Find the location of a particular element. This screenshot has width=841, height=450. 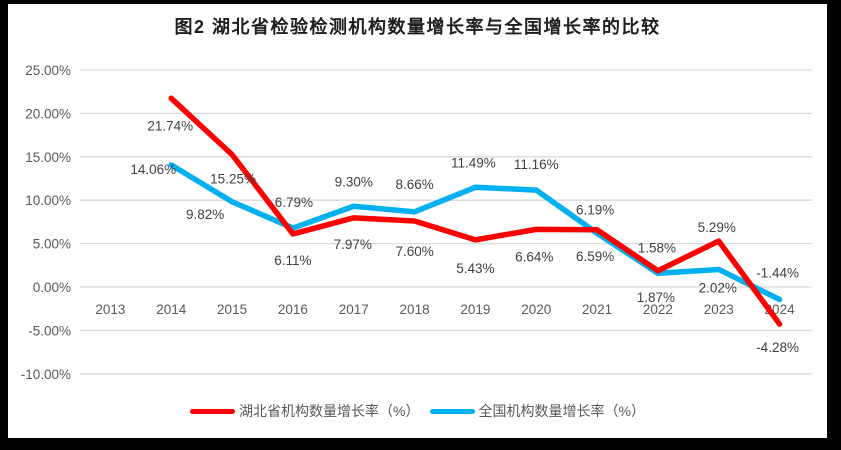

x-axis-tick-label: 2019 is located at coordinates (475, 309).